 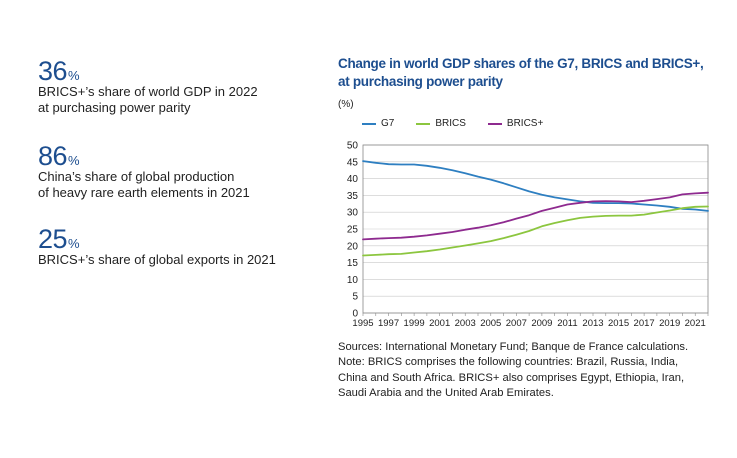 I want to click on legend-item-g7: G7, so click(x=378, y=123).